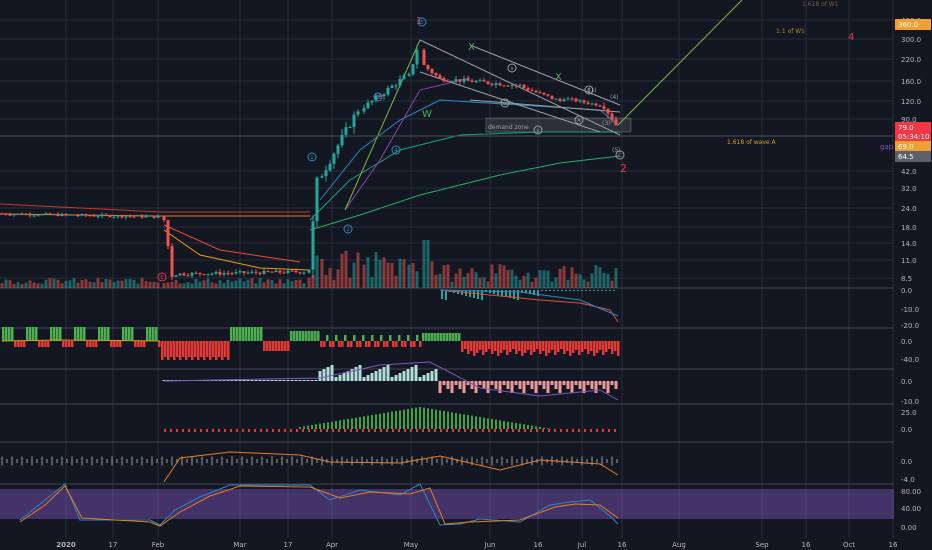 This screenshot has width=932, height=550. Describe the element at coordinates (806, 545) in the screenshot. I see `x-tick-label: 16` at that location.